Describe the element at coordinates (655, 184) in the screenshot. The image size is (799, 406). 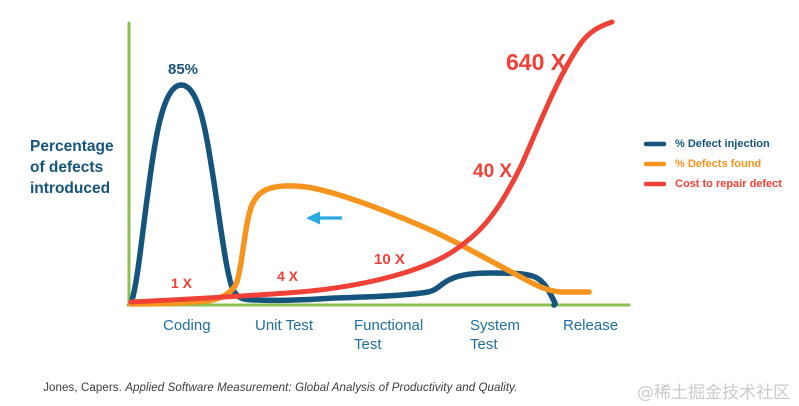
I see `red-line-swatch-icon` at that location.